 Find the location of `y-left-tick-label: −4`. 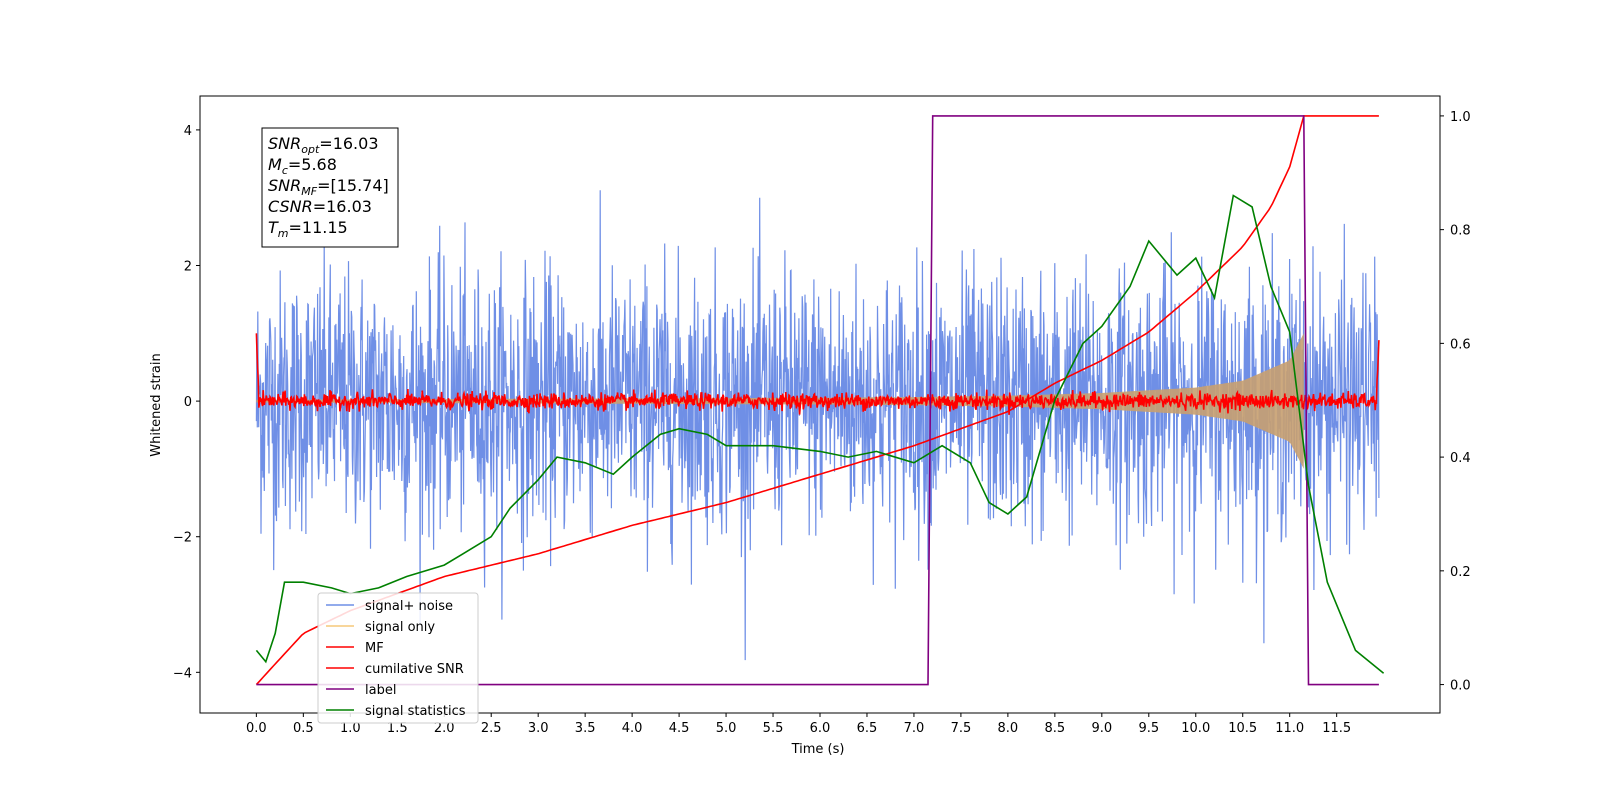

y-left-tick-label: −4 is located at coordinates (182, 673).